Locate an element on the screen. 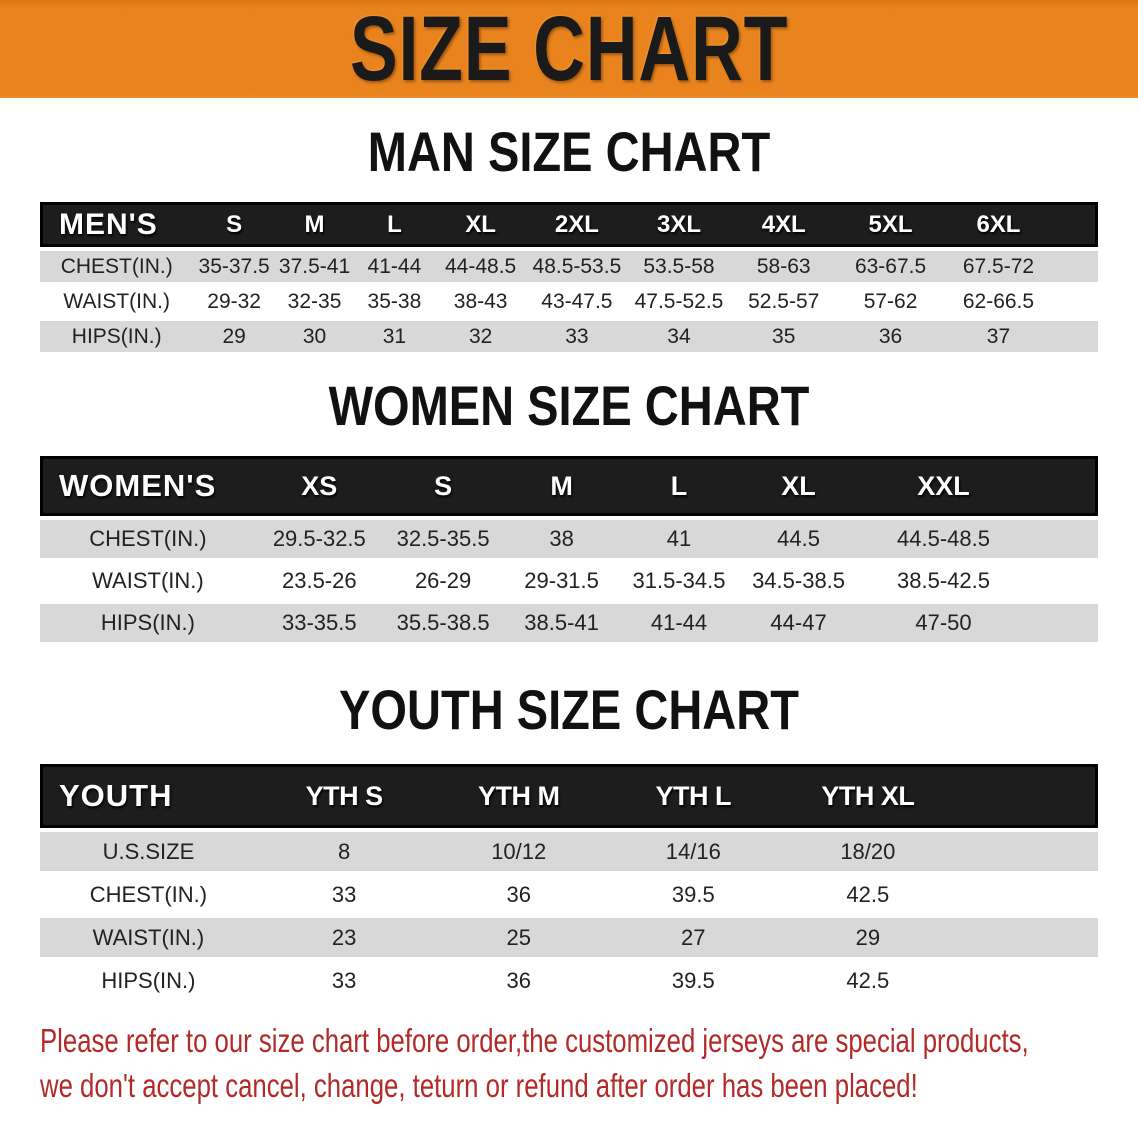  youth-measurement-row: CHEST(IN.) 33 36 39.5 42.5 is located at coordinates (569, 892).